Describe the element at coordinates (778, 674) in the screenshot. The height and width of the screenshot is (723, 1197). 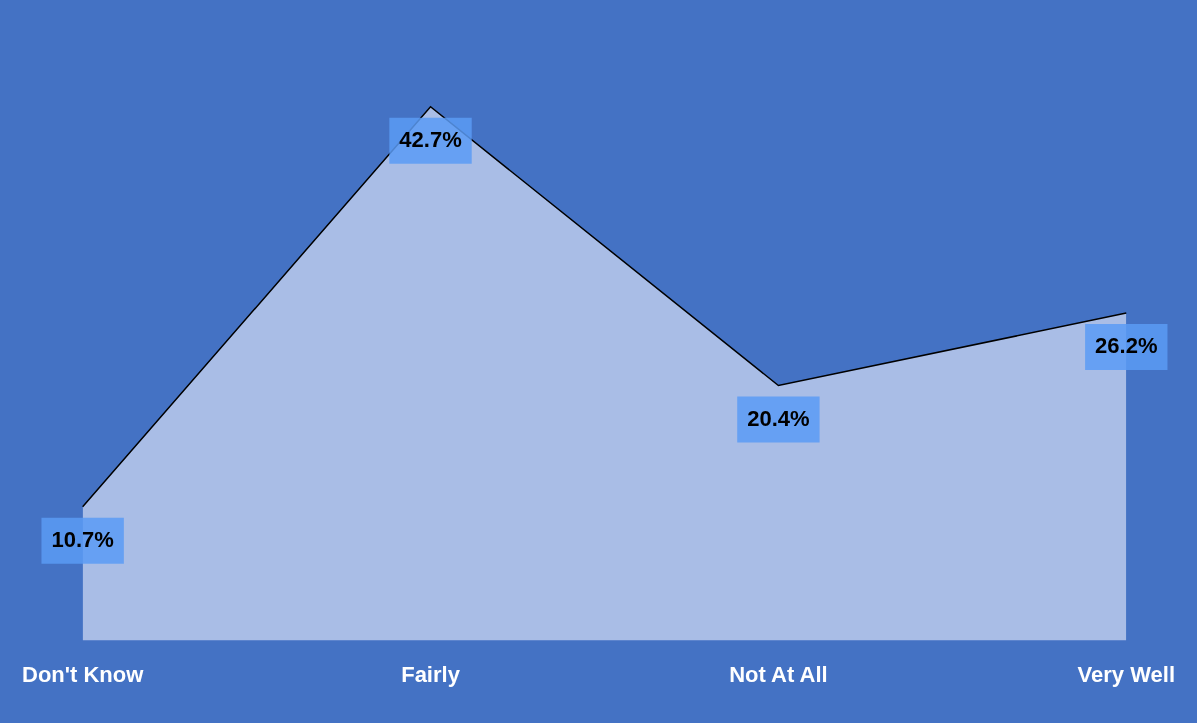
I see `x-tick-label: Not At All` at that location.